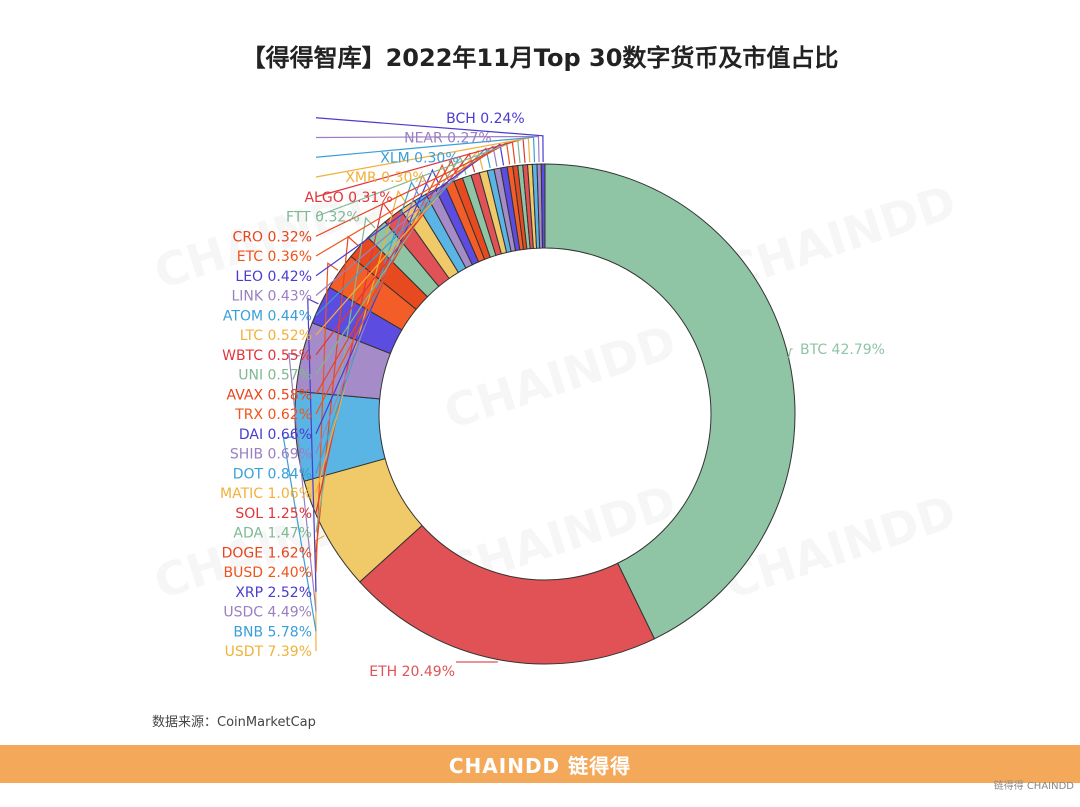 Image resolution: width=1080 pixels, height=807 pixels. Describe the element at coordinates (1033, 786) in the screenshot. I see `corner-logo: 链得得 CHAINDD` at that location.